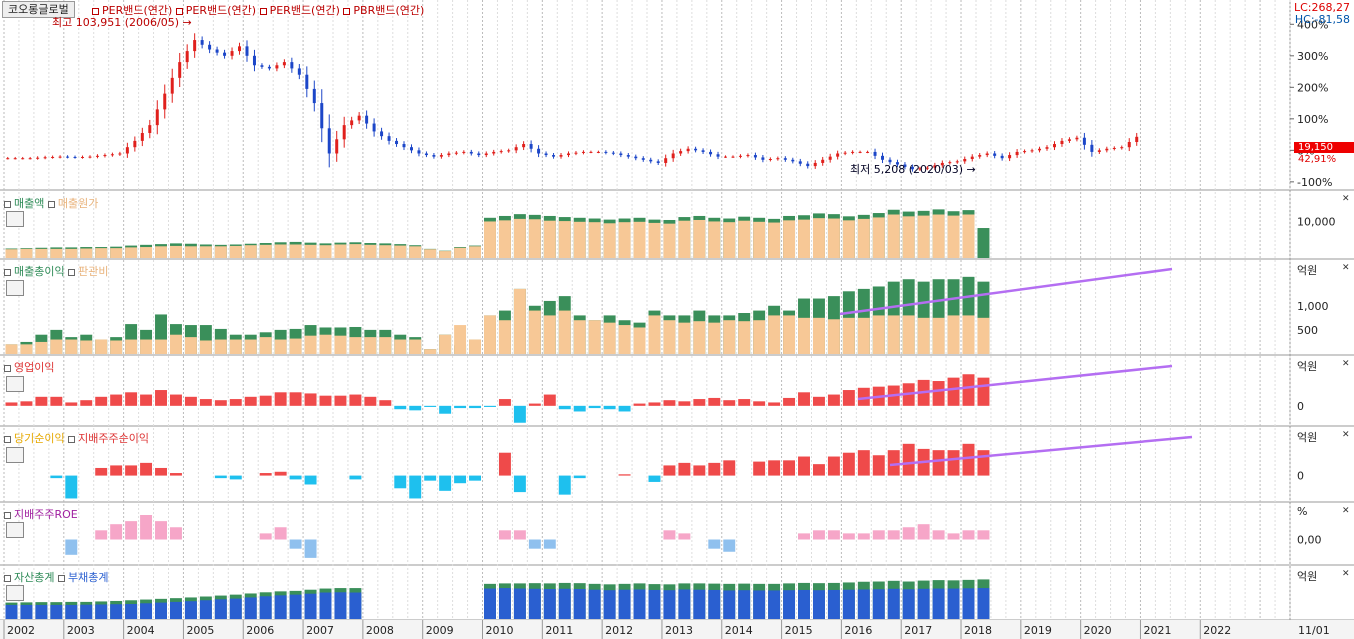 This screenshot has width=1354, height=639. What do you see at coordinates (78, 203) in the screenshot?
I see `legend-cost: 매출원가` at bounding box center [78, 203].